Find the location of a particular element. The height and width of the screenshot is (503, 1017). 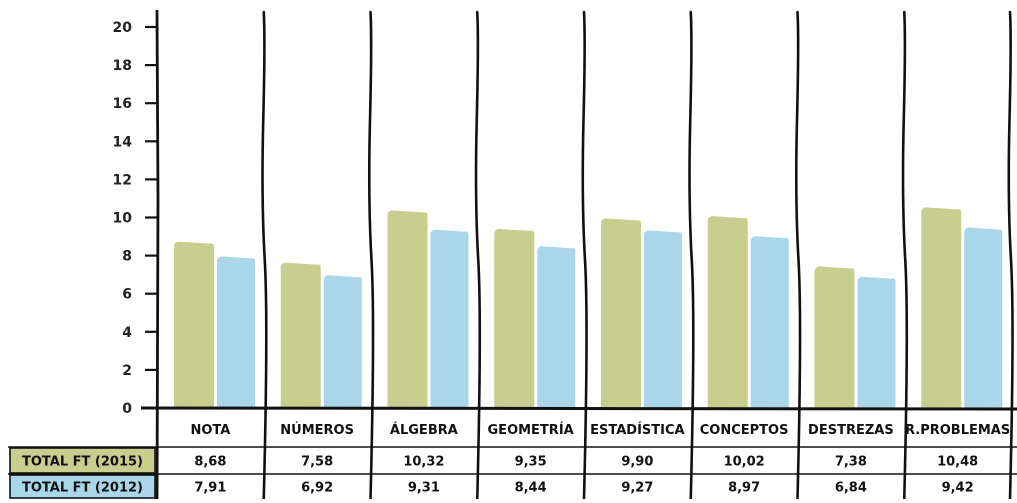

legend-swatch-2015 is located at coordinates (82, 460).